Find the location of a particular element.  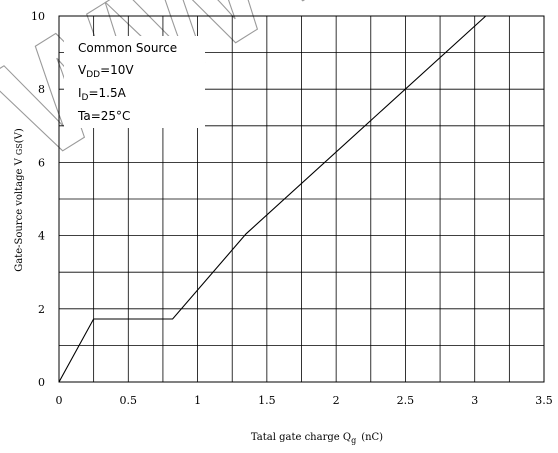

cond-common-source: Common Source is located at coordinates (127, 48).